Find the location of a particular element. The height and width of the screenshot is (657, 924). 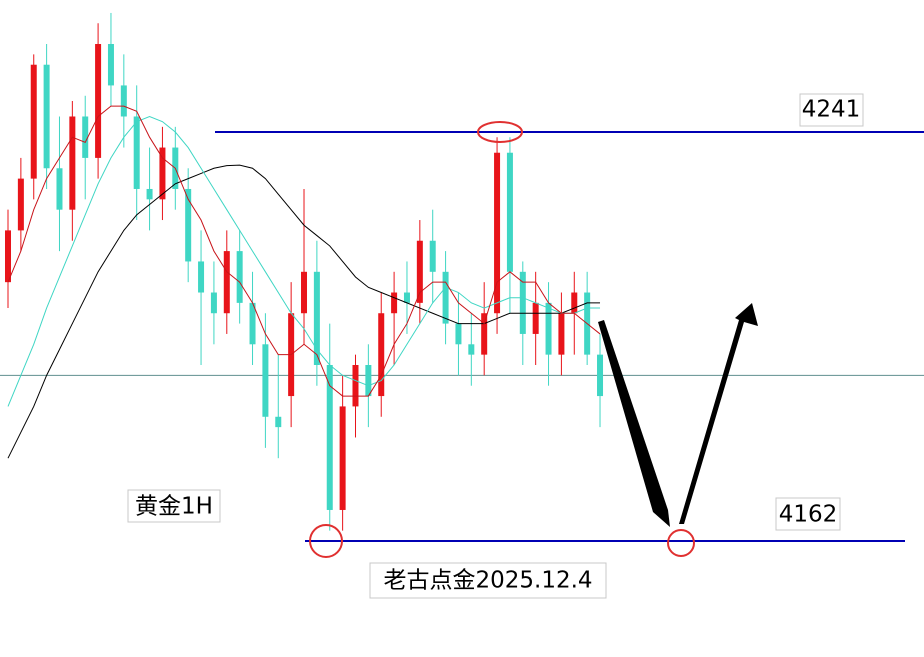

high-marker is located at coordinates (500, 132).